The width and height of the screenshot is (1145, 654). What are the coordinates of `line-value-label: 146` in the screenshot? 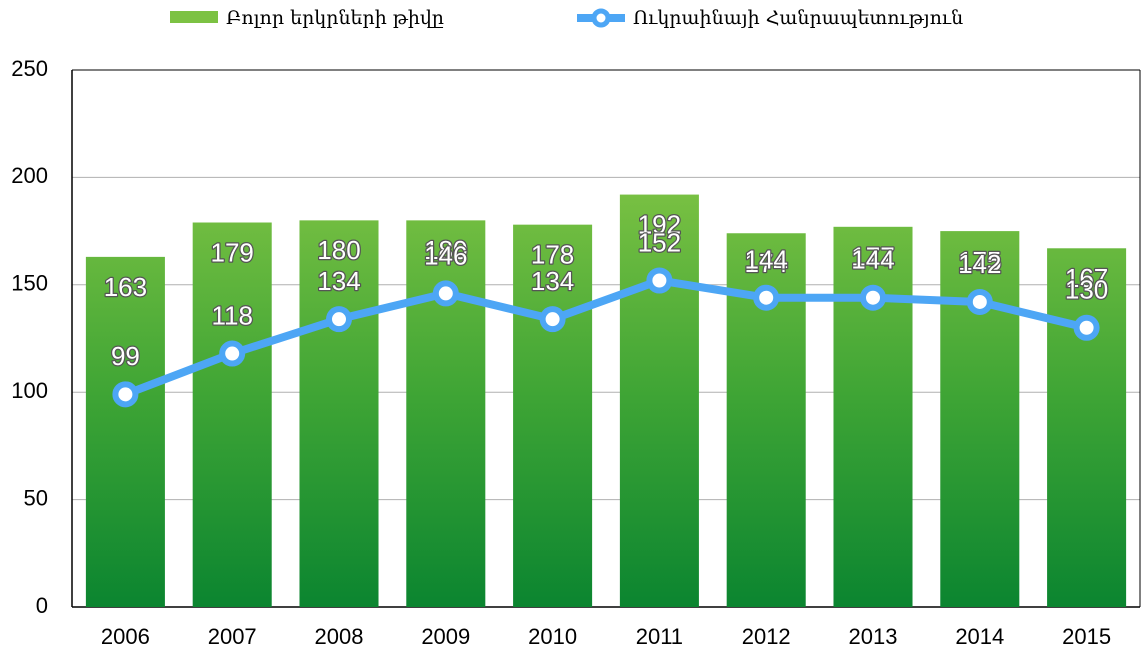 It's located at (445, 255).